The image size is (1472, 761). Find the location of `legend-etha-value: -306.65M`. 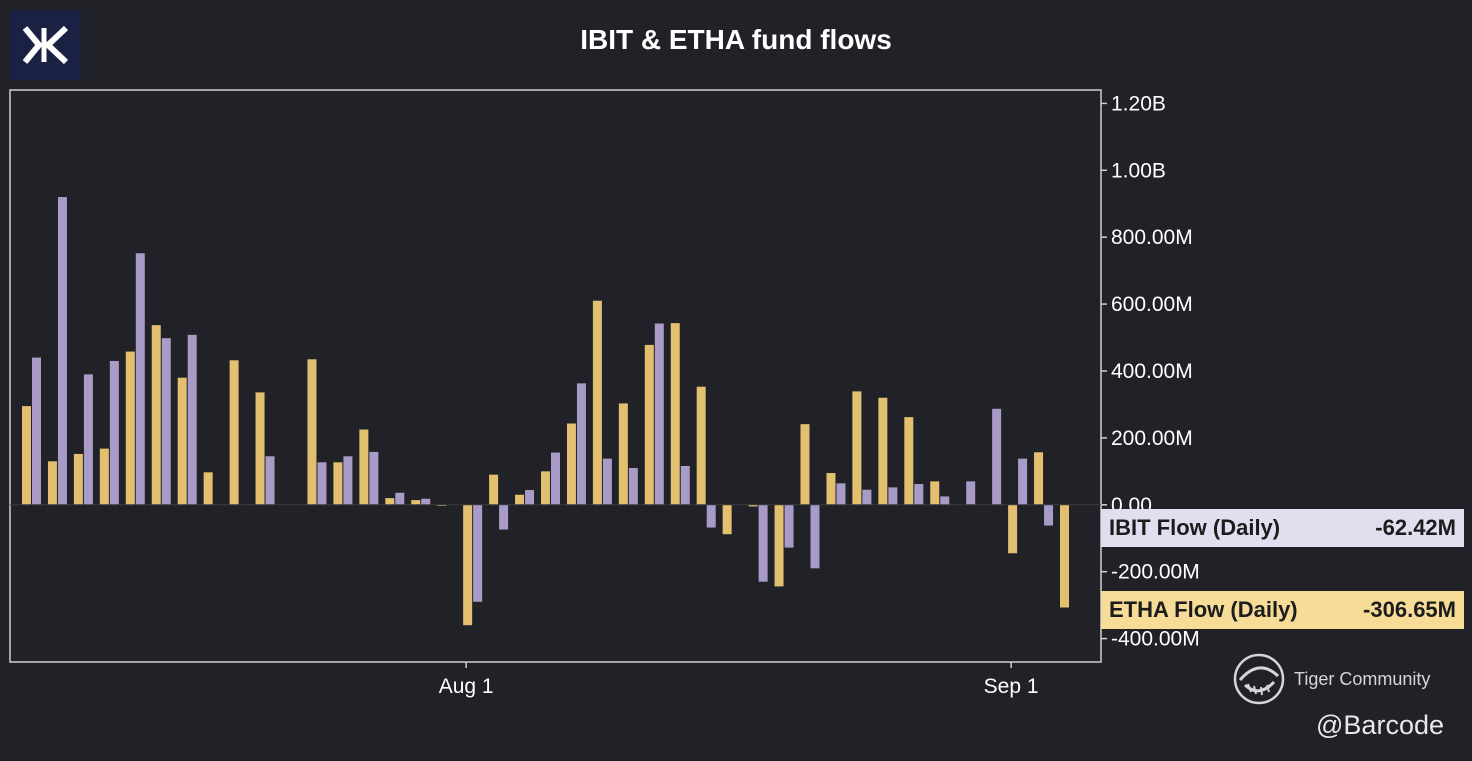

legend-etha-value: -306.65M is located at coordinates (1409, 609).